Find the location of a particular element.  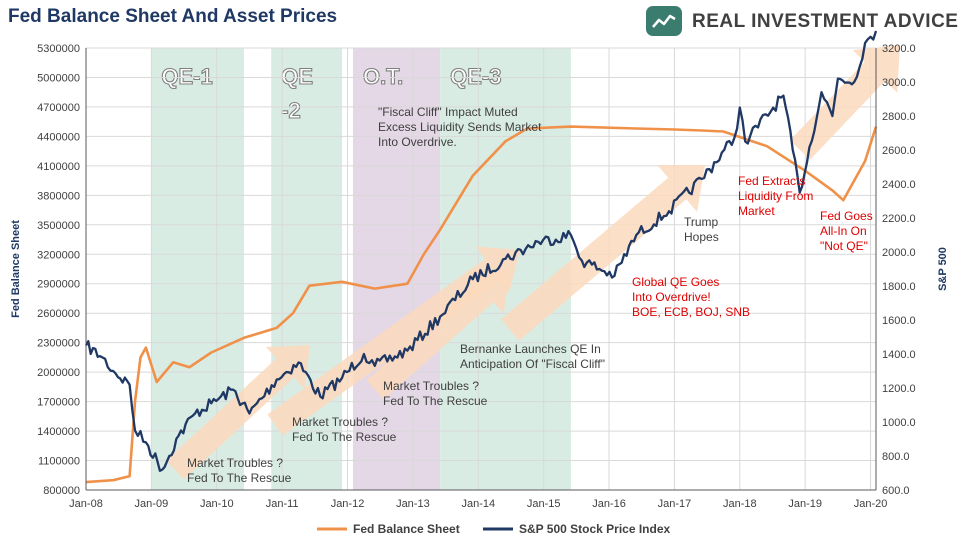

band-label-4: QE-3 is located at coordinates (475, 76).